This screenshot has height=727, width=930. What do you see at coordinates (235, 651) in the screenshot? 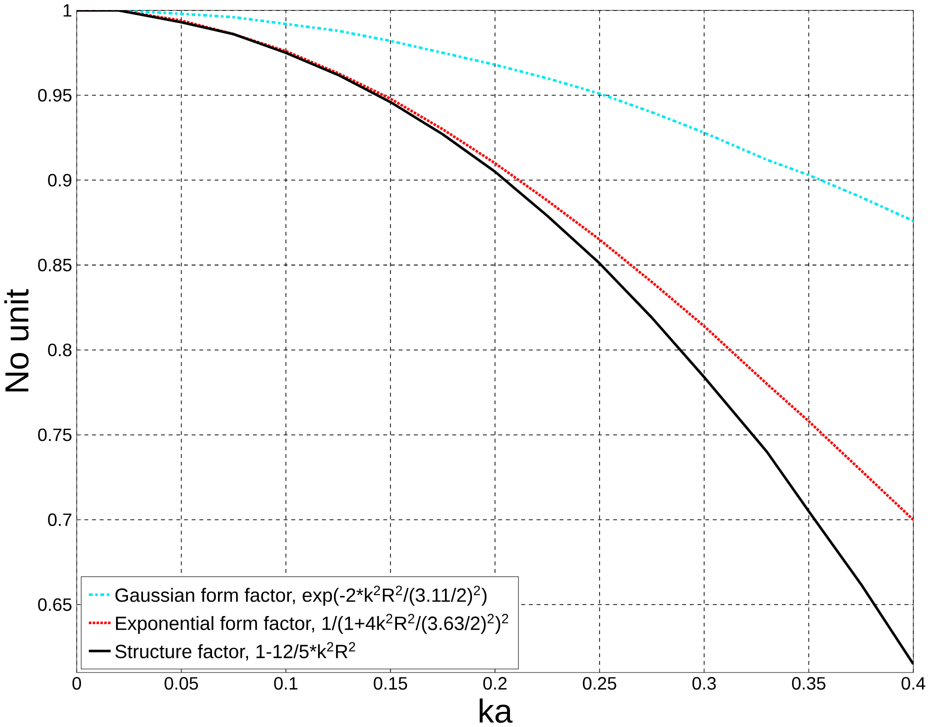
I see `legend-label: Structure factor, 1-12/5*k$^{2}$R$^{2}$` at bounding box center [235, 651].